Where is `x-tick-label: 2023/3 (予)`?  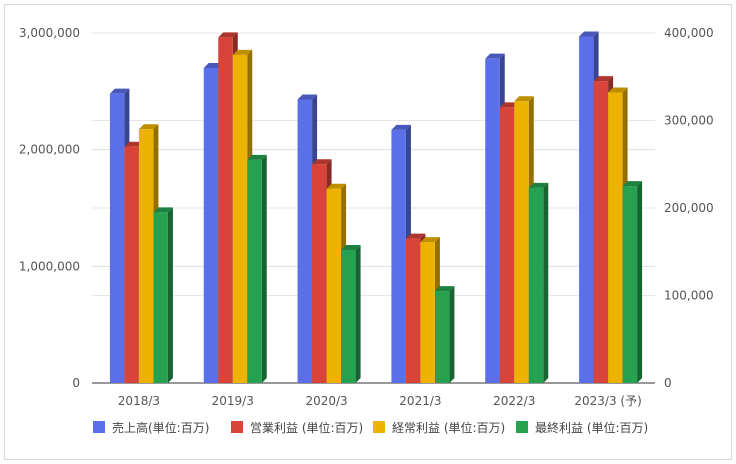 x-tick-label: 2023/3 (予) is located at coordinates (607, 401).